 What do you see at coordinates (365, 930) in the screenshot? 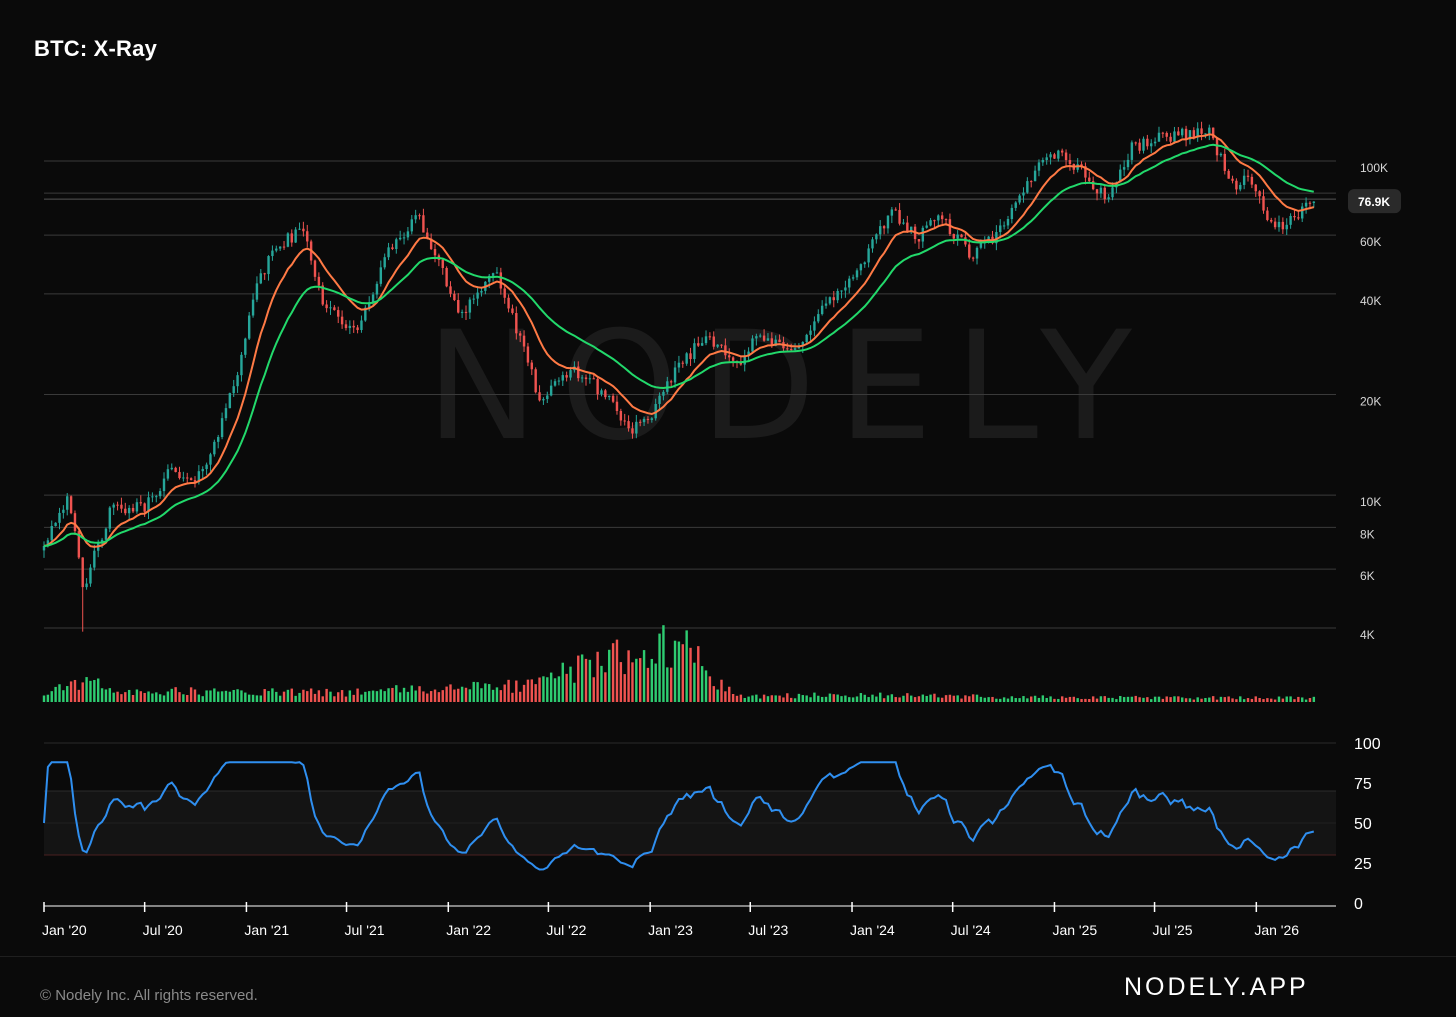
I see `time-tick-label: Jul '21` at bounding box center [365, 930].